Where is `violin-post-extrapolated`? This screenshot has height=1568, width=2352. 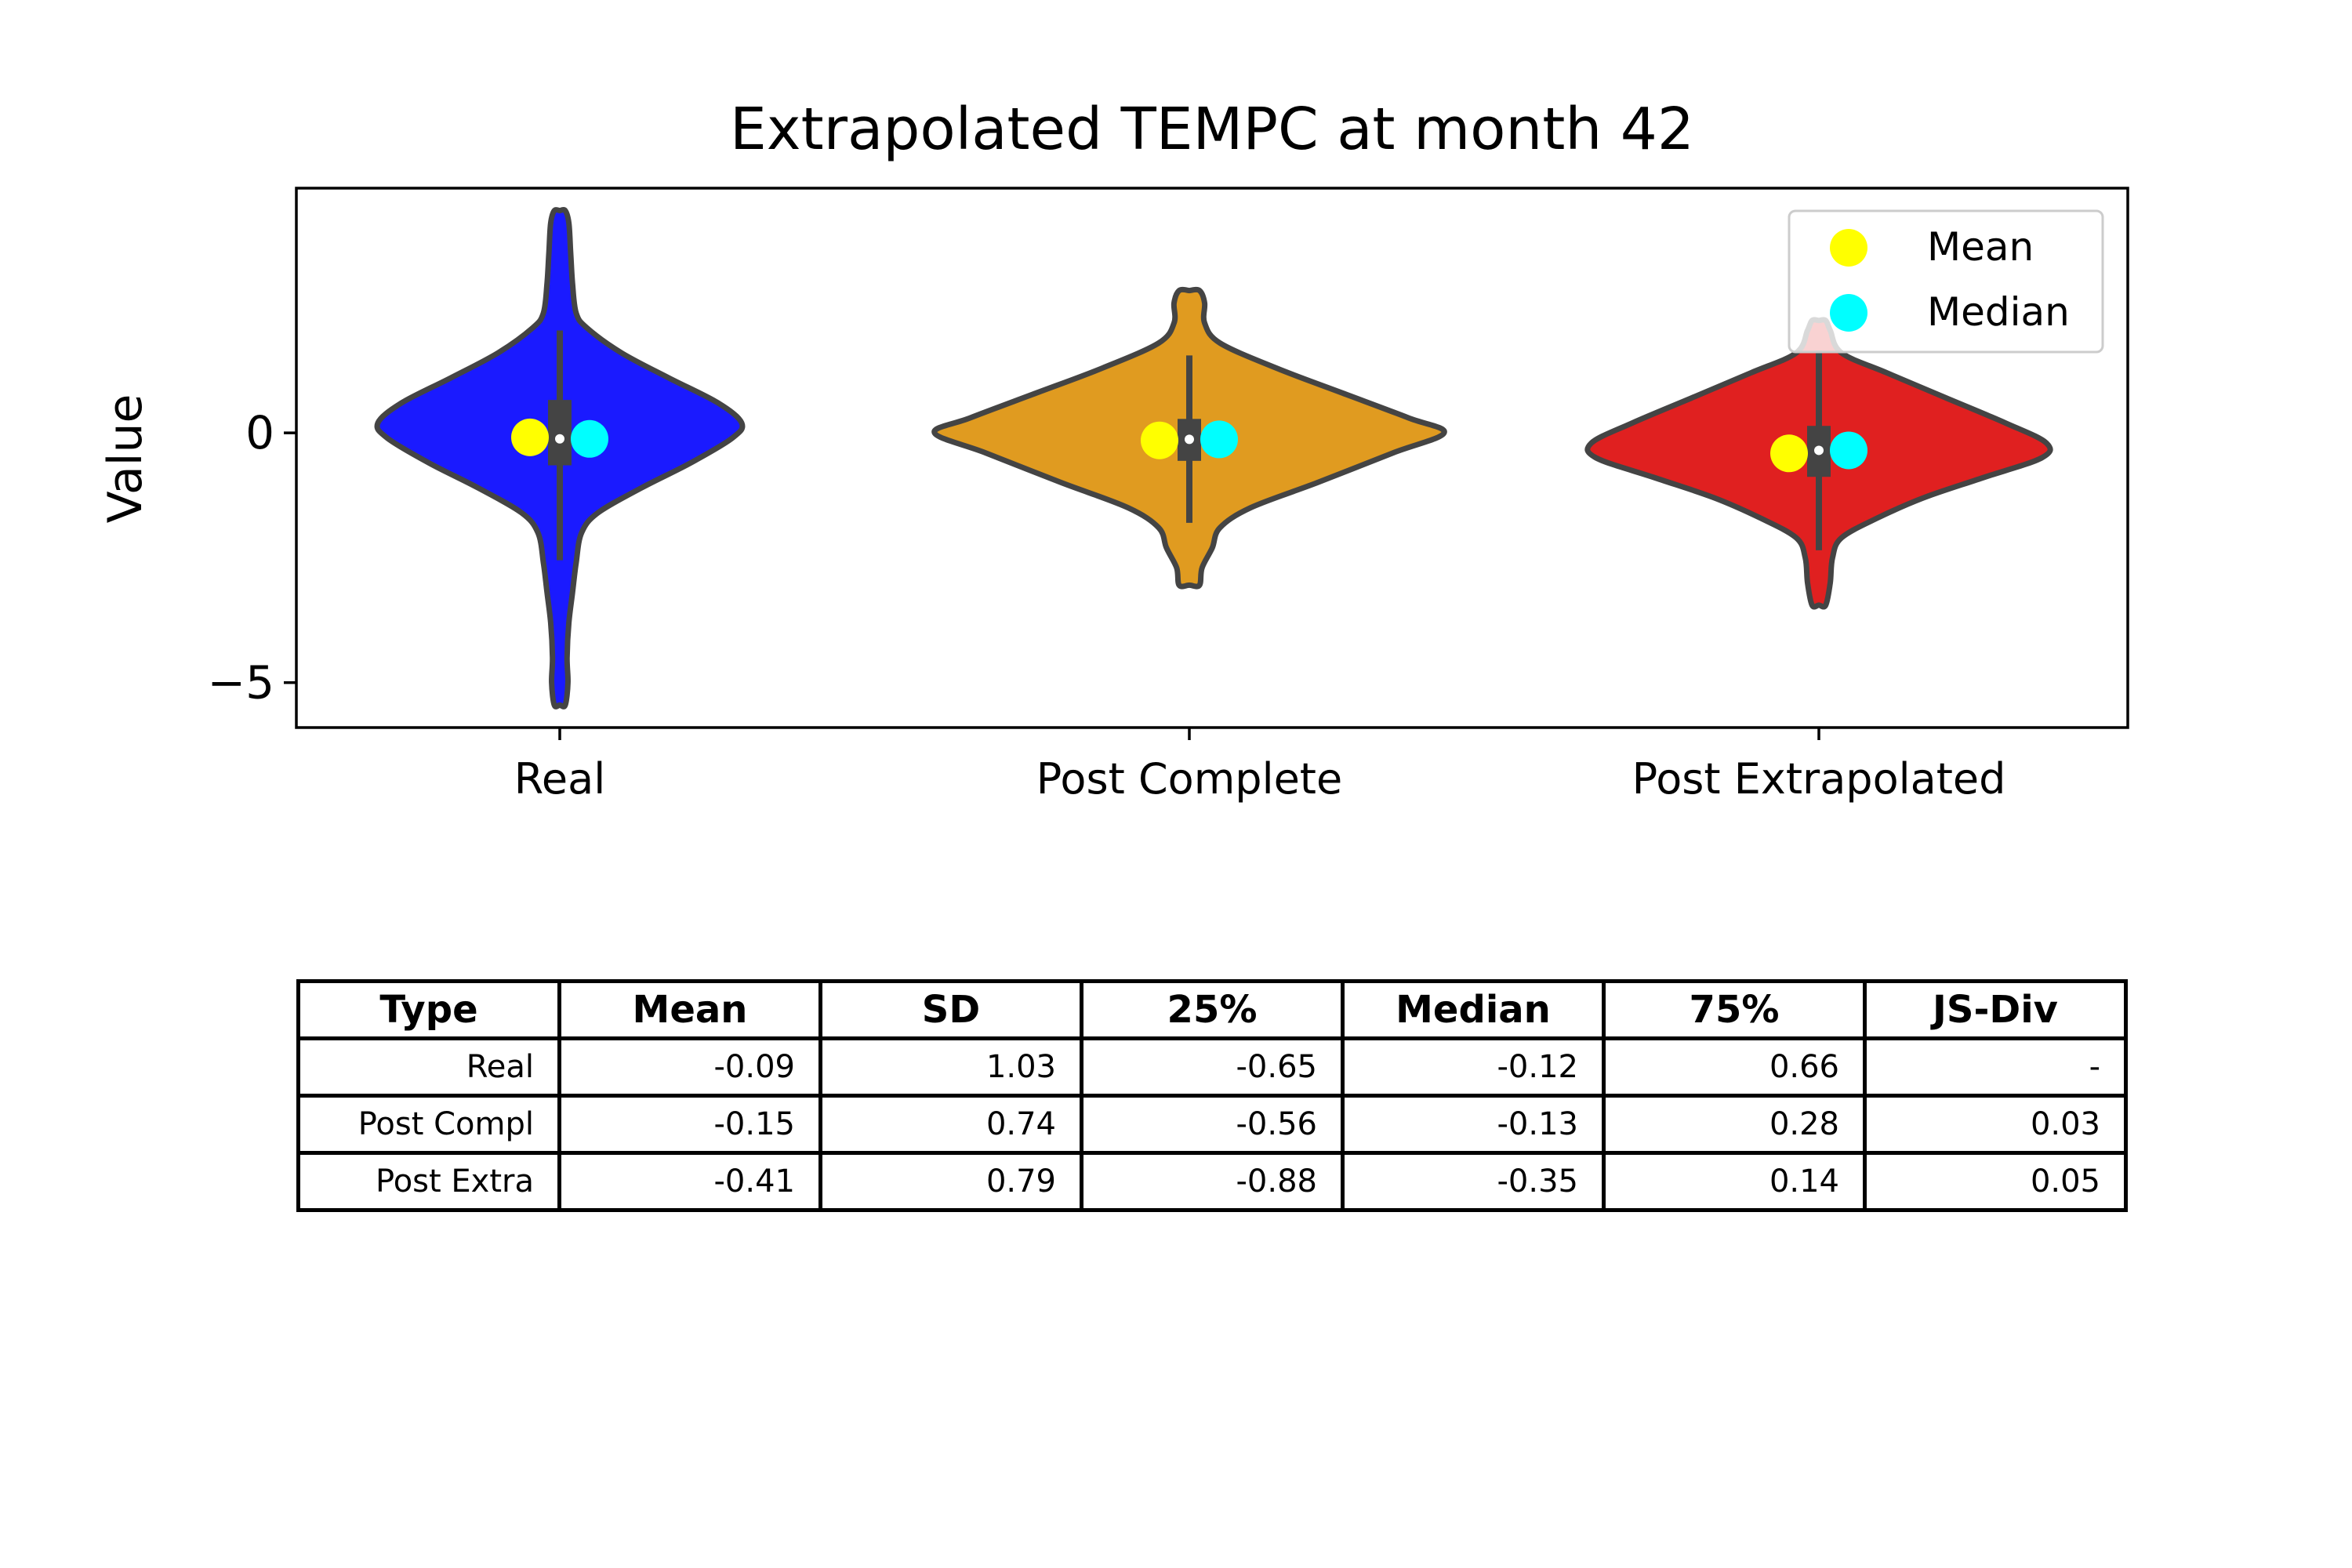
violin-post-extrapolated is located at coordinates (1819, 463).